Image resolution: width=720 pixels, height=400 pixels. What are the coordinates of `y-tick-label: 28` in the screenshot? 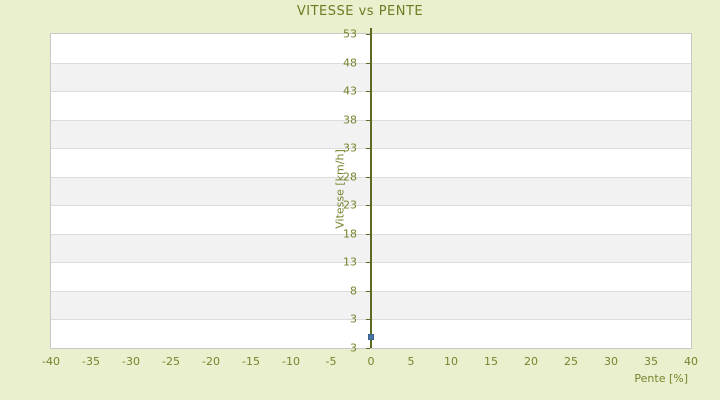 It's located at (350, 177).